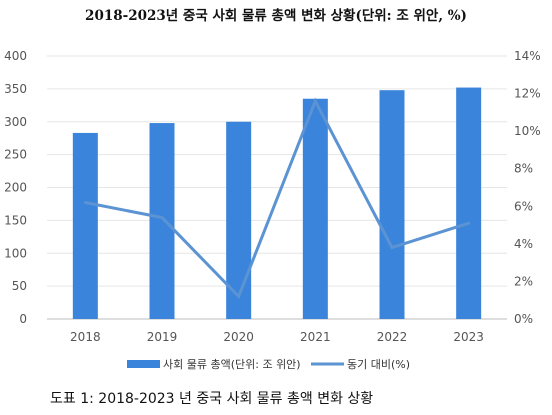  What do you see at coordinates (19, 286) in the screenshot?
I see `y-left-tick-label: 50` at bounding box center [19, 286].